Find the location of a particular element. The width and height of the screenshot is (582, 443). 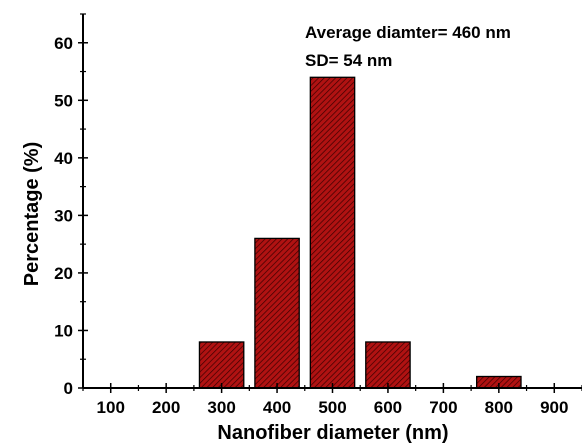

y-tick-label-20: 20 is located at coordinates (63, 273).